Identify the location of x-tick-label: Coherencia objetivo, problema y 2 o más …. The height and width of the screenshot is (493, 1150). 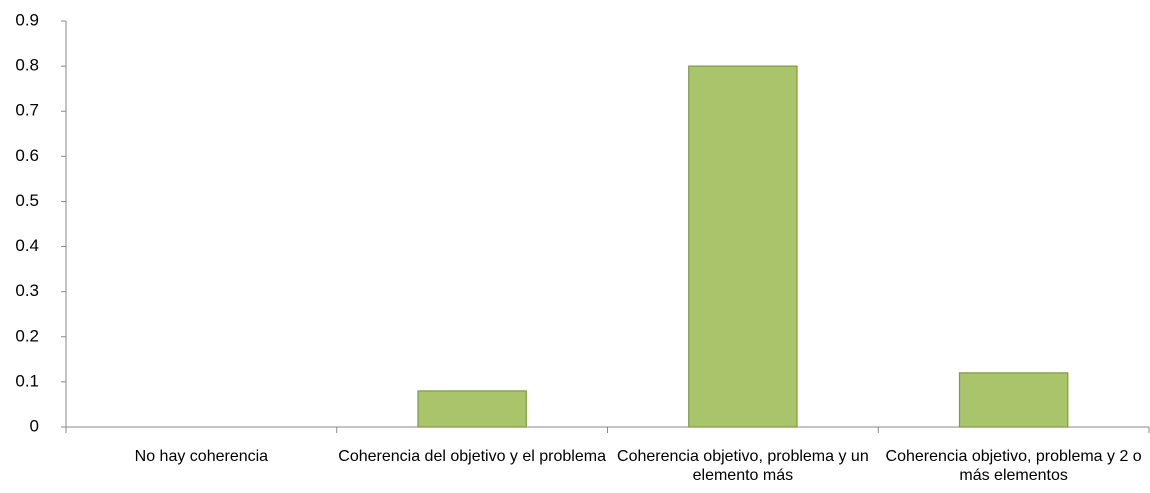
(1013, 466).